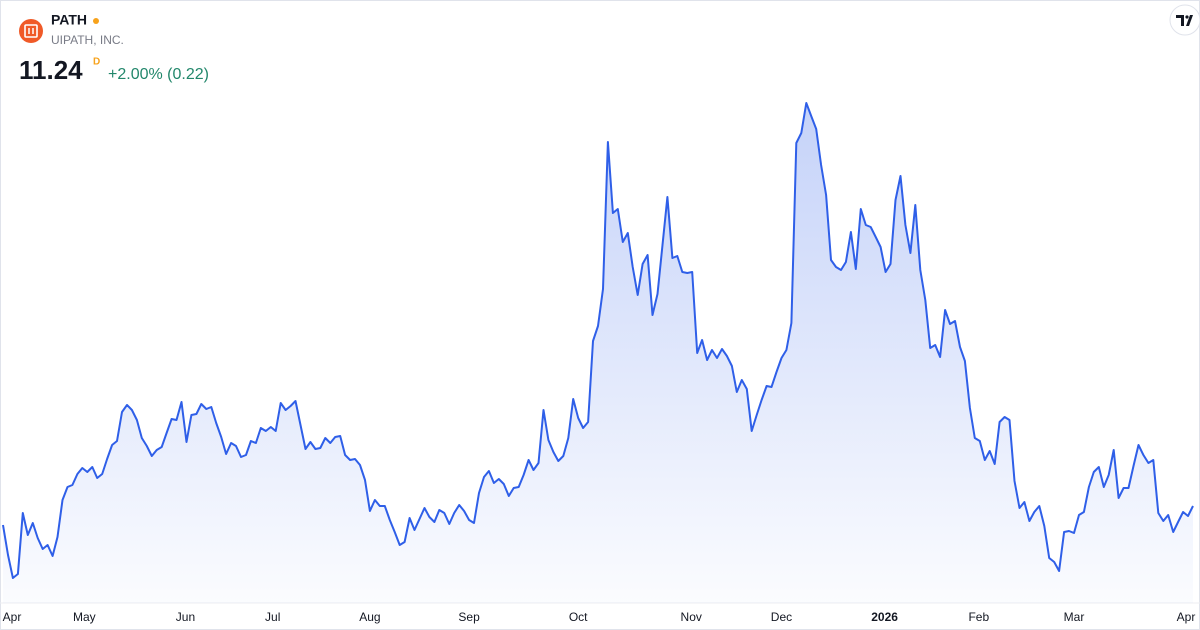 The image size is (1200, 630). I want to click on x-tick-label: Mar, so click(1074, 617).